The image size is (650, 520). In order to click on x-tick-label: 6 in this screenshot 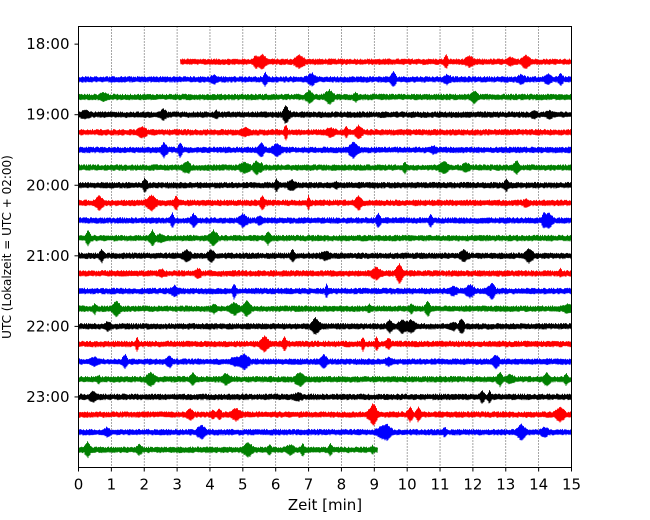, I will do `click(276, 485)`.